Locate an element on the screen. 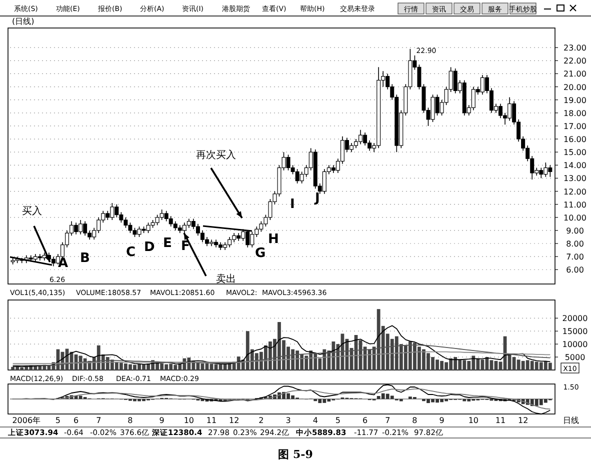 The image size is (591, 467). chart-title: (日线) is located at coordinates (23, 21).